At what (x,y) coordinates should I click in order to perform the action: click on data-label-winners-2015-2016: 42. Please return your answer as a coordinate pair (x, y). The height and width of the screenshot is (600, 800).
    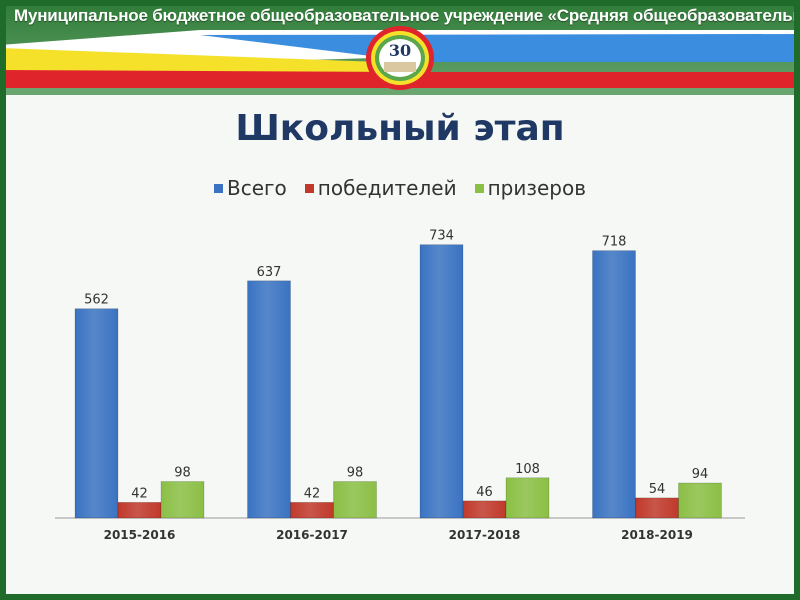
    Looking at the image, I should click on (139, 493).